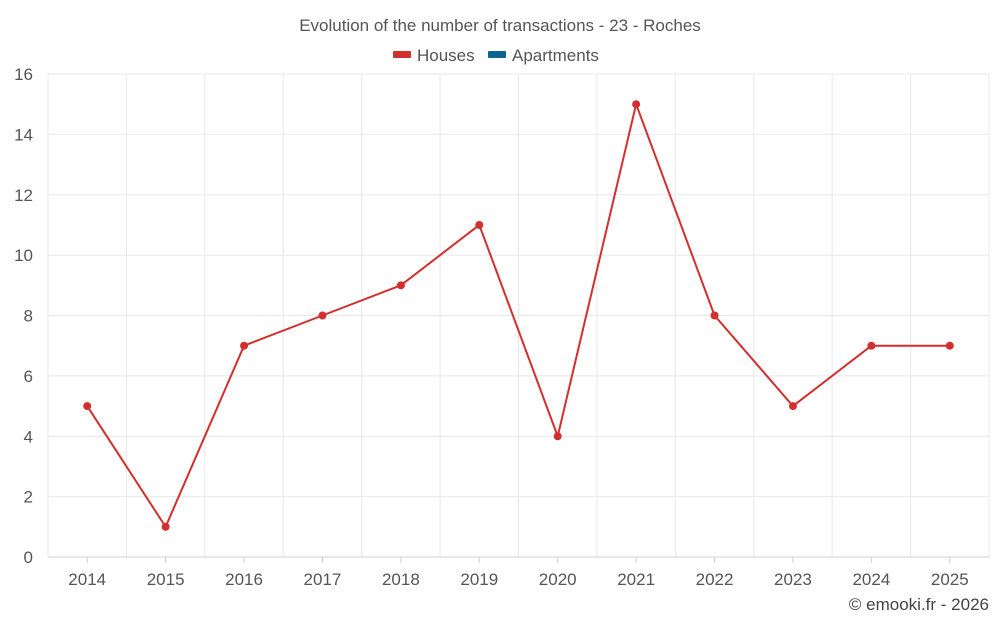 The height and width of the screenshot is (625, 1000). Describe the element at coordinates (479, 224) in the screenshot. I see `data-point-houses-2019` at that location.